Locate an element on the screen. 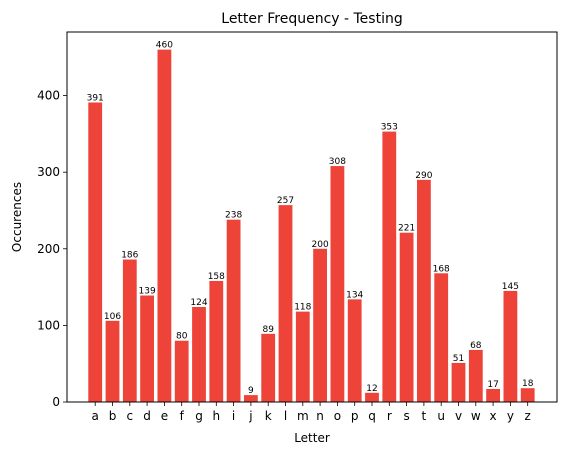 This screenshot has height=459, width=571. data-label-z: 18 is located at coordinates (528, 384).